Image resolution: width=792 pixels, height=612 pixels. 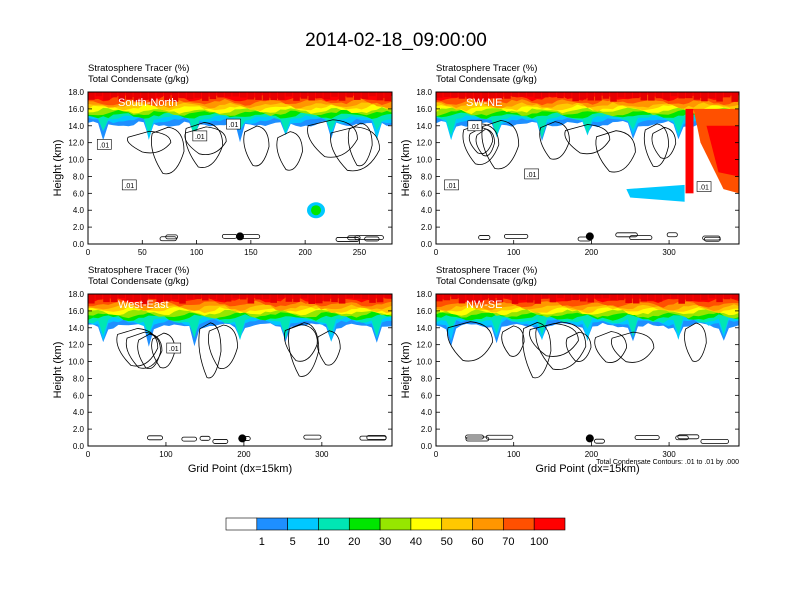 What do you see at coordinates (76, 109) in the screenshot?
I see `y-tick-label: 16.0` at bounding box center [76, 109].